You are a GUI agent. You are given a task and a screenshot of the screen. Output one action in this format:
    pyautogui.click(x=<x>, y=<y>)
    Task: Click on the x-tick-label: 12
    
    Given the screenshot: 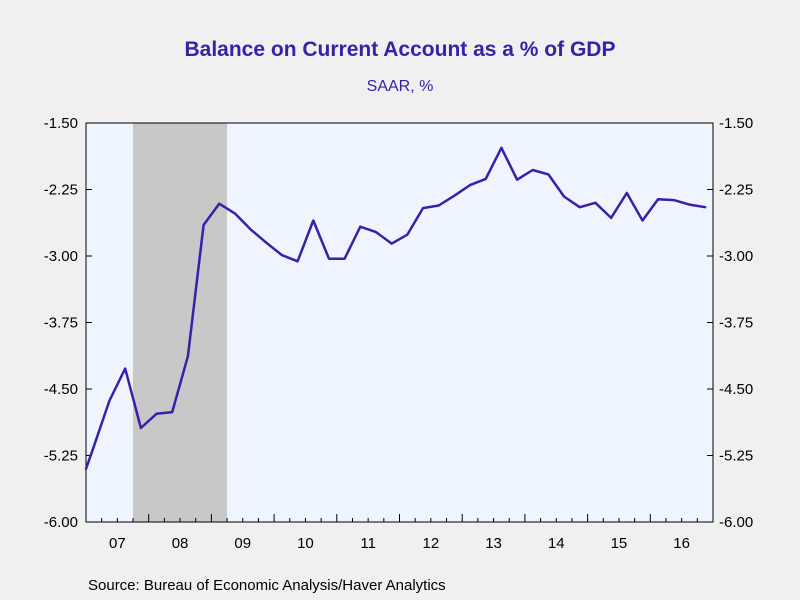 What is the action you would take?
    pyautogui.click(x=431, y=543)
    